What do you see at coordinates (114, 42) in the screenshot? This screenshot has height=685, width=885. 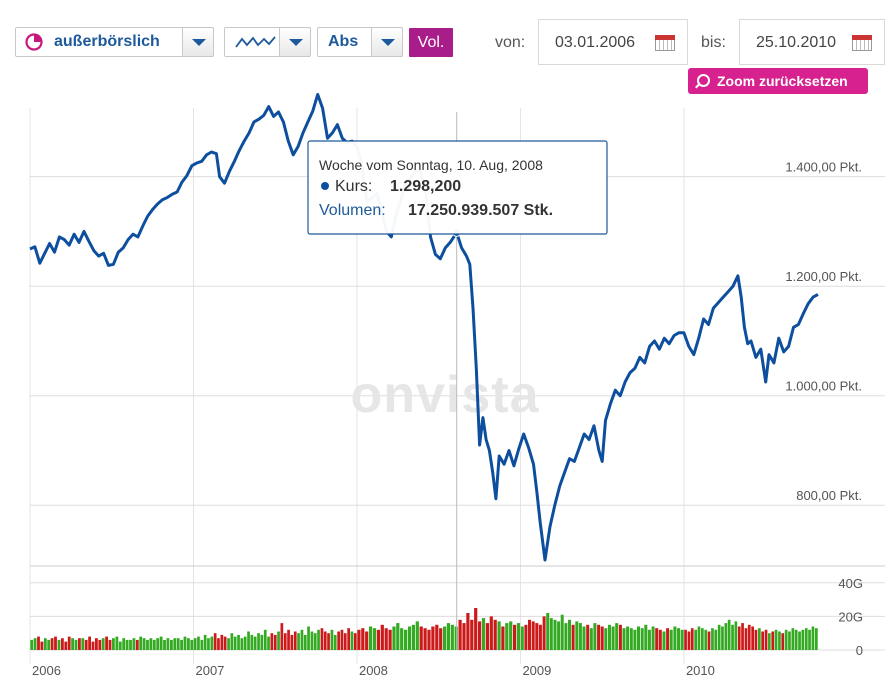 I see `exchange-select: außerbörslich` at bounding box center [114, 42].